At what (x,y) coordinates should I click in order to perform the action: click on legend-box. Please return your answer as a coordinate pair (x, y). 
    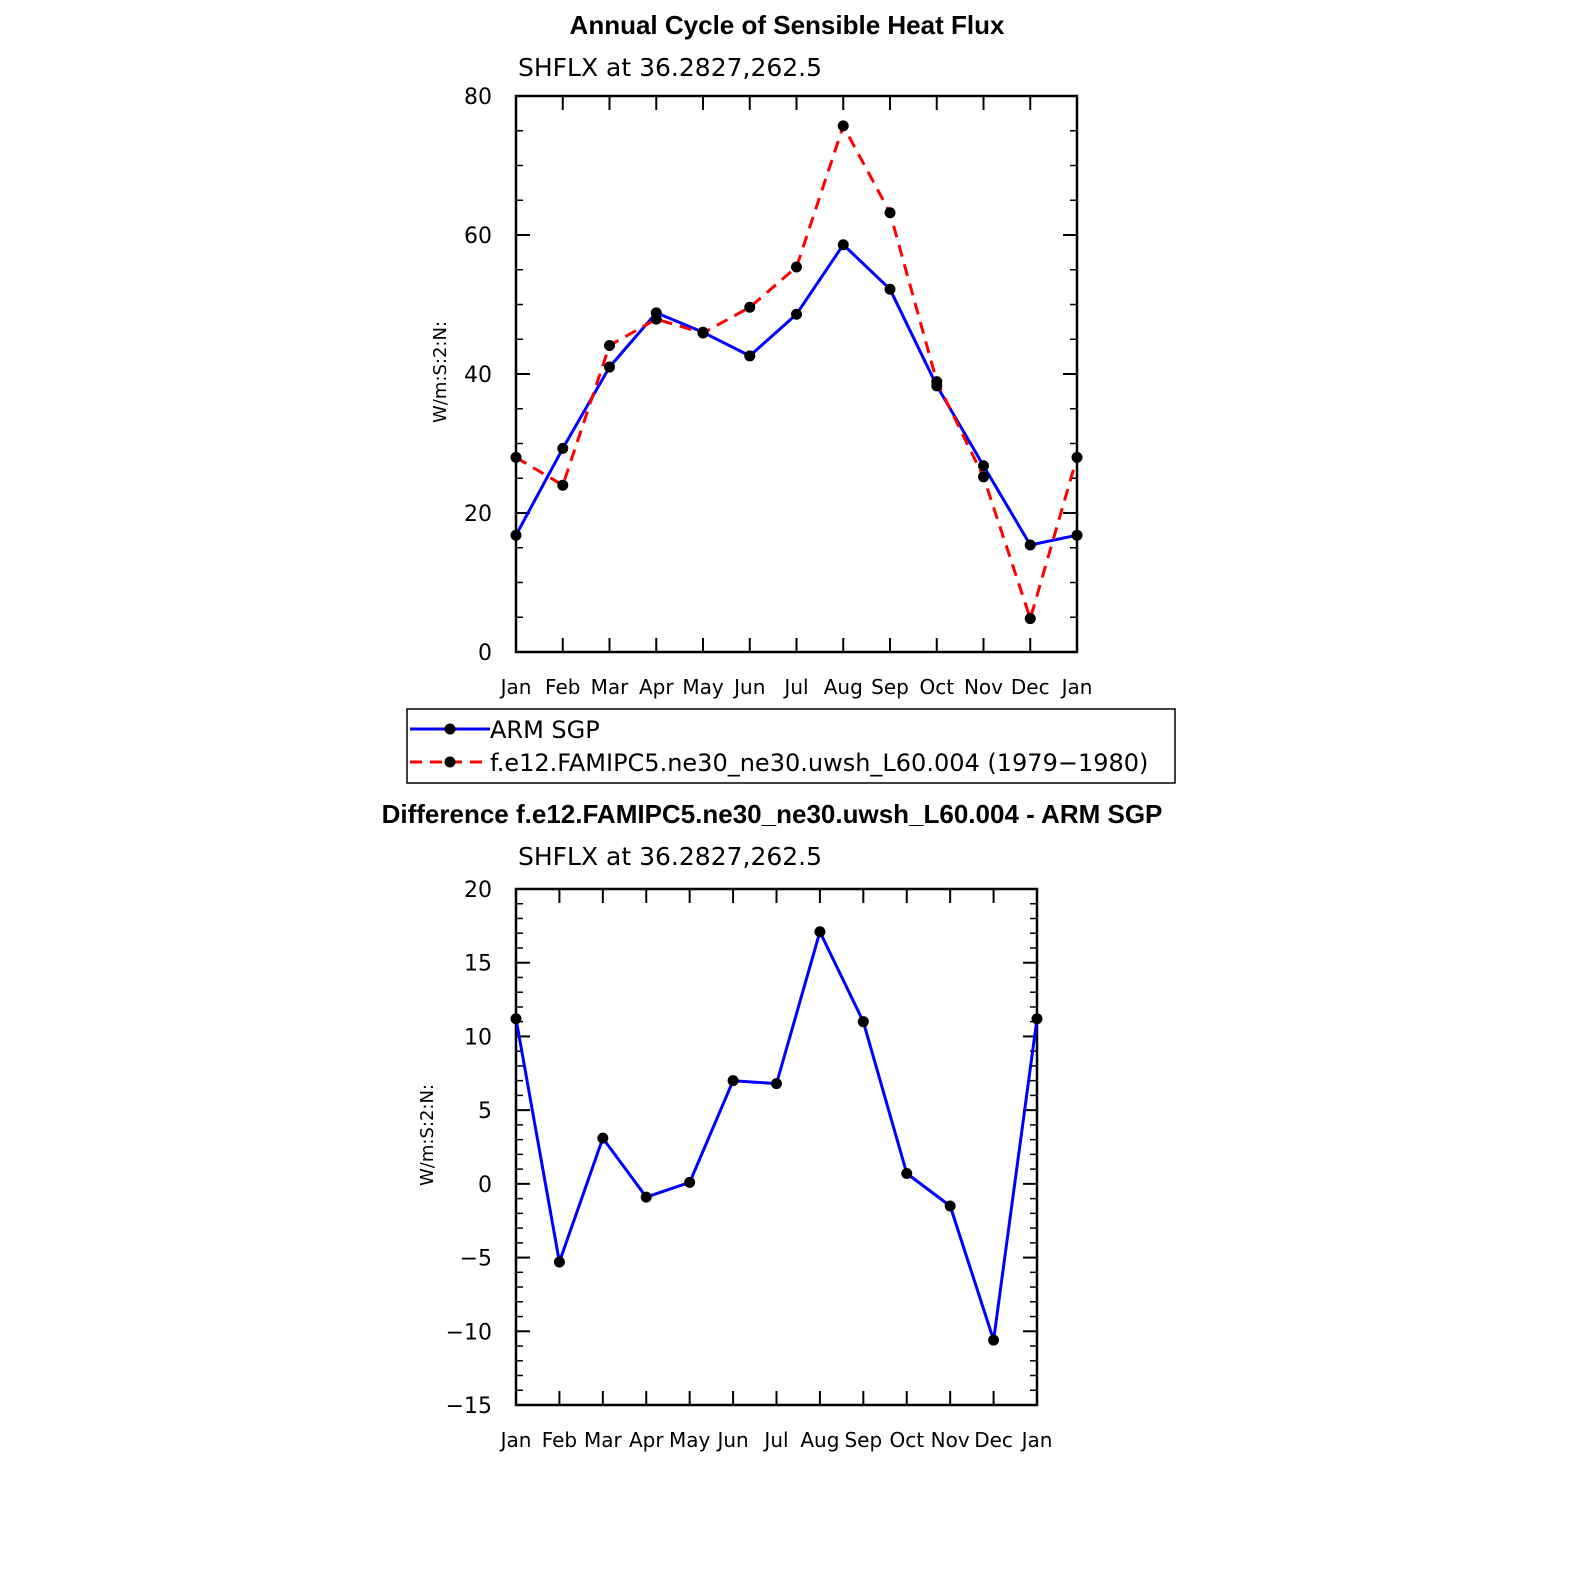
    Looking at the image, I should click on (791, 746).